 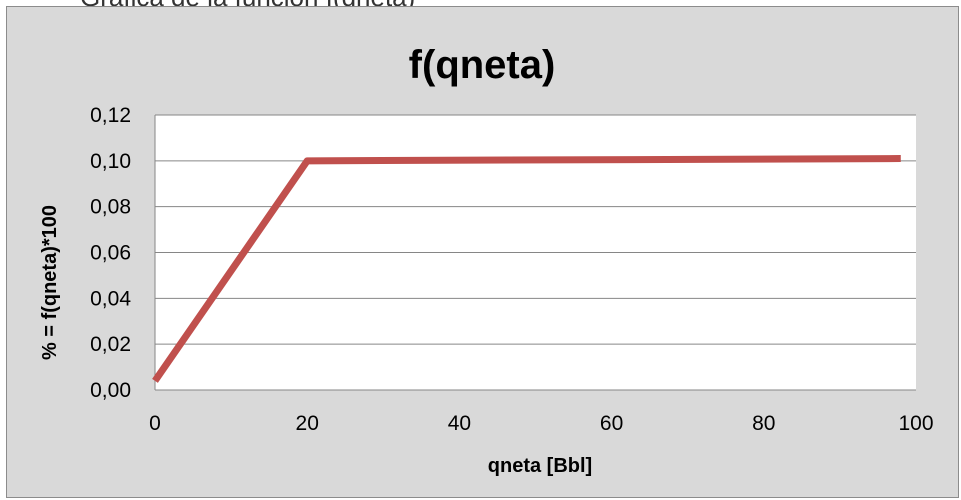 I want to click on y-tick-label: 0,06, so click(x=110, y=253).